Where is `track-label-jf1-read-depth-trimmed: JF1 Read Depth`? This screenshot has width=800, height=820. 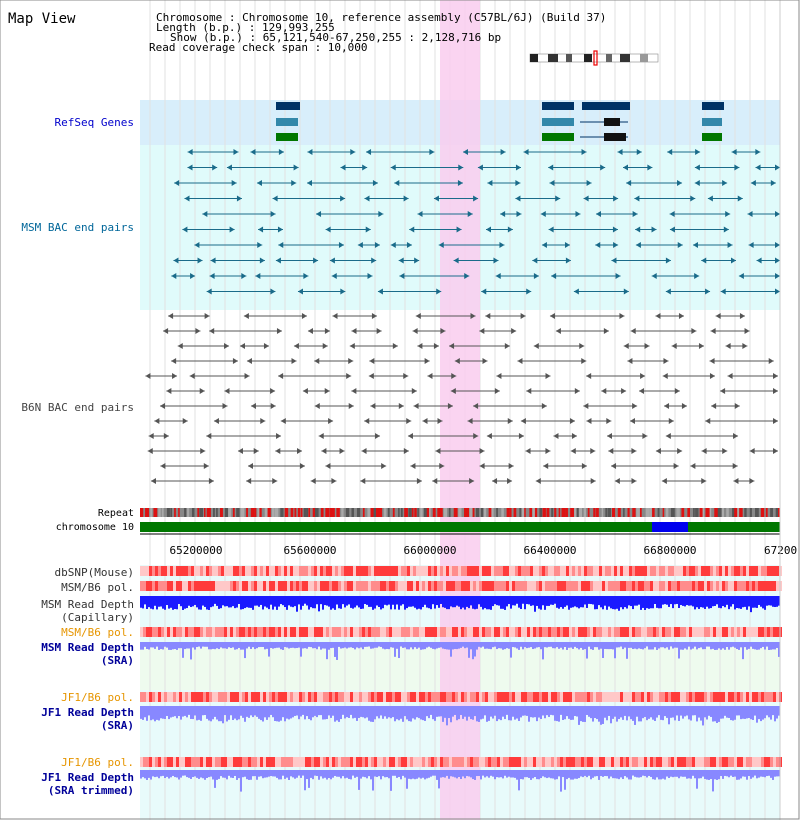 track-label-jf1-read-depth-trimmed: JF1 Read Depth is located at coordinates (87, 777).